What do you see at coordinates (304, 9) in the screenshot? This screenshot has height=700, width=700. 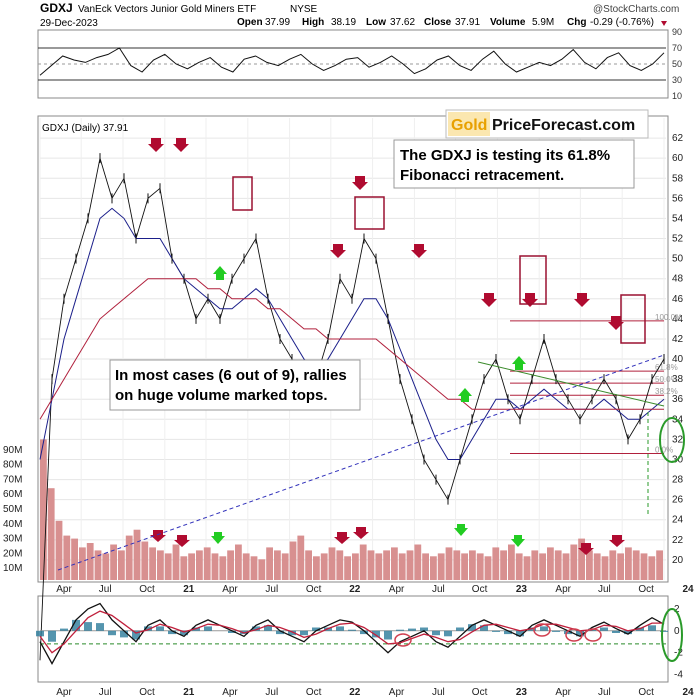 I see `chart-exchange: NYSE` at bounding box center [304, 9].